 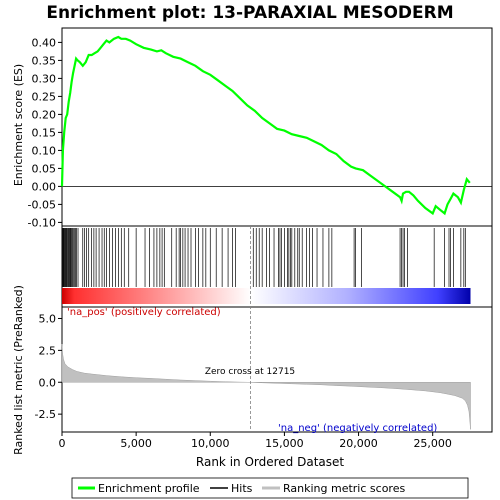 What do you see at coordinates (44, 168) in the screenshot?
I see `es-y-tick-label: 0.05` at bounding box center [44, 168].